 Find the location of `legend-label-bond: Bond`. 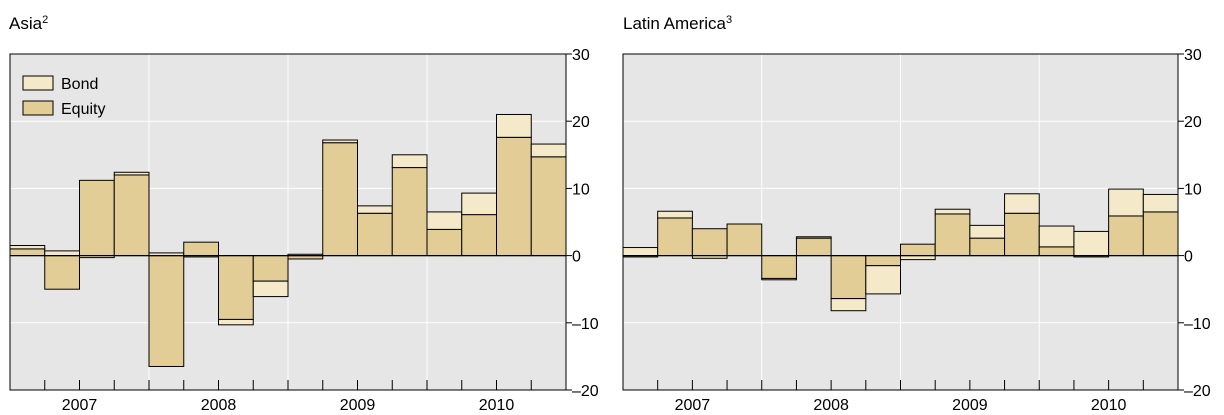

legend-label-bond: Bond is located at coordinates (79, 84).